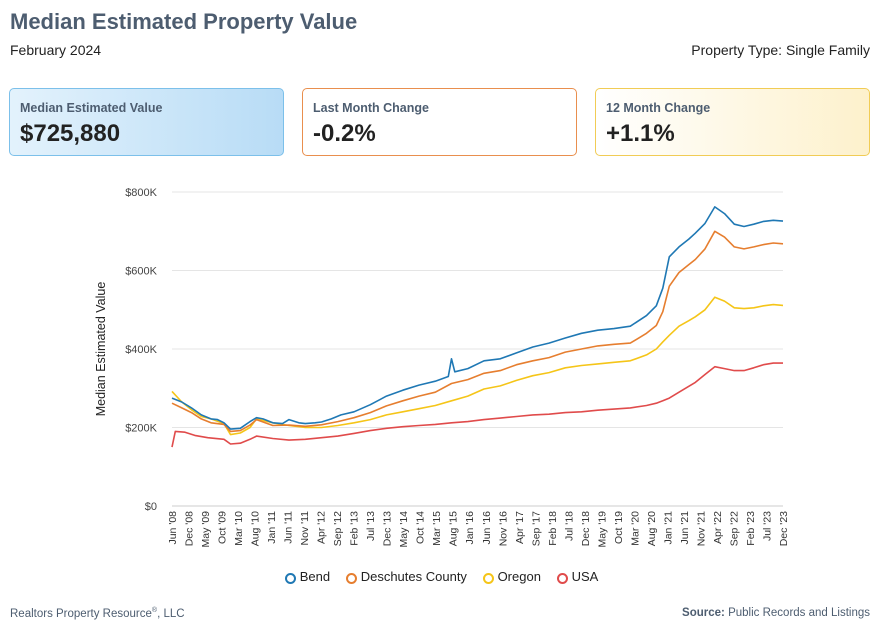 The image size is (883, 622). Describe the element at coordinates (668, 528) in the screenshot. I see `x-tick-label: Jan '21` at that location.